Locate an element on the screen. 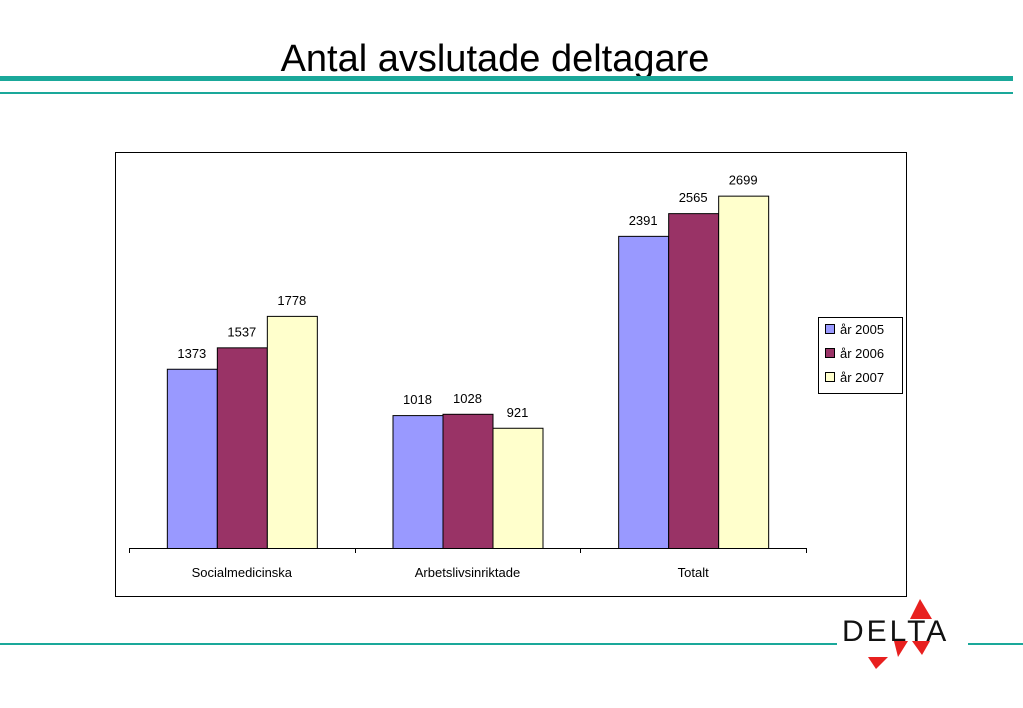 This screenshot has height=708, width=1023. logo-text: DELTA is located at coordinates (895, 631).